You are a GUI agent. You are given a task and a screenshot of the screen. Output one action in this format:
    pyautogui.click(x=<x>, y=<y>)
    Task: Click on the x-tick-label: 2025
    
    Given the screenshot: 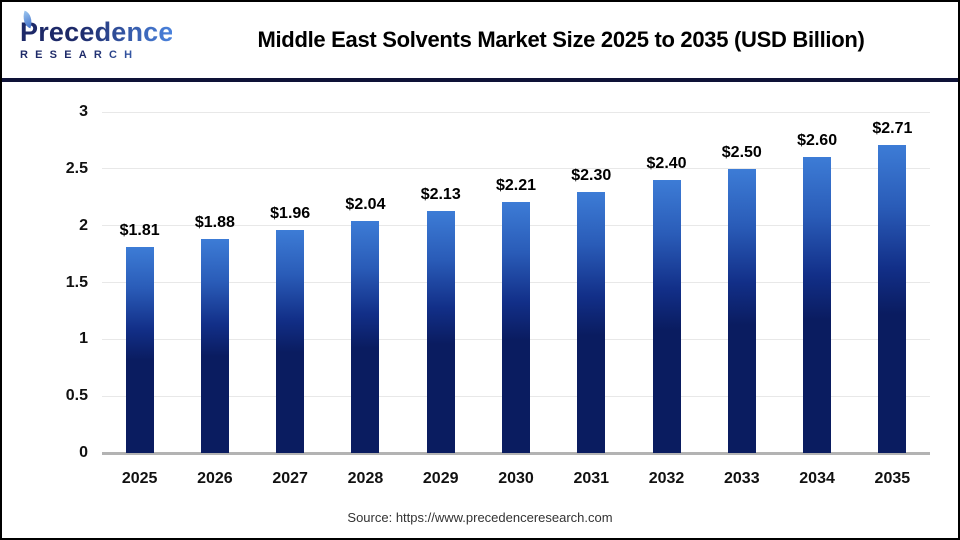 What is the action you would take?
    pyautogui.click(x=139, y=478)
    